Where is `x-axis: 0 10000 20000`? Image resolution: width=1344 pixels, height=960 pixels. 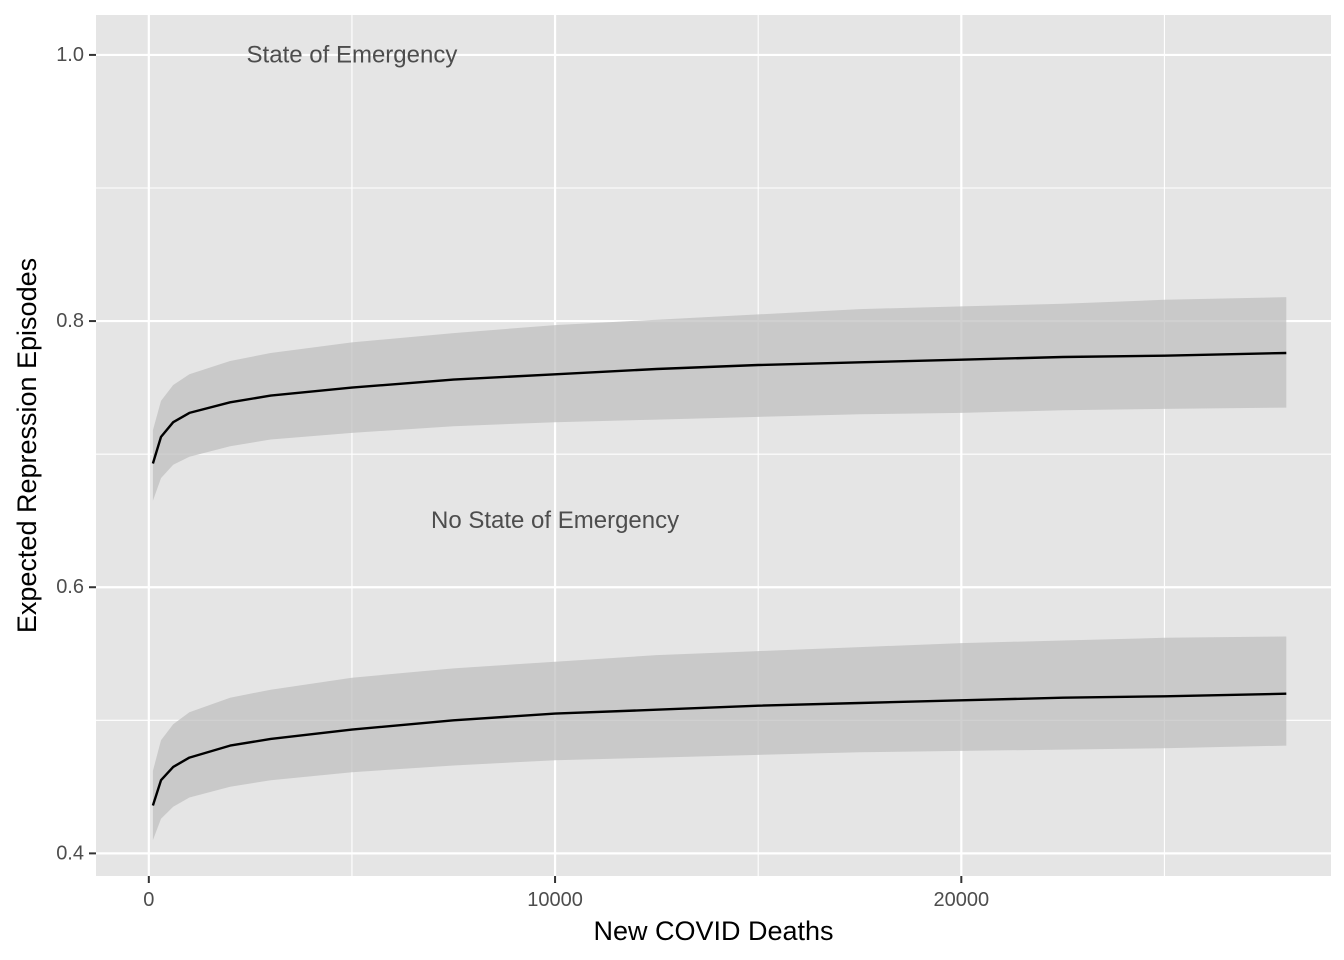 x-axis: 0 10000 20000 is located at coordinates (566, 893).